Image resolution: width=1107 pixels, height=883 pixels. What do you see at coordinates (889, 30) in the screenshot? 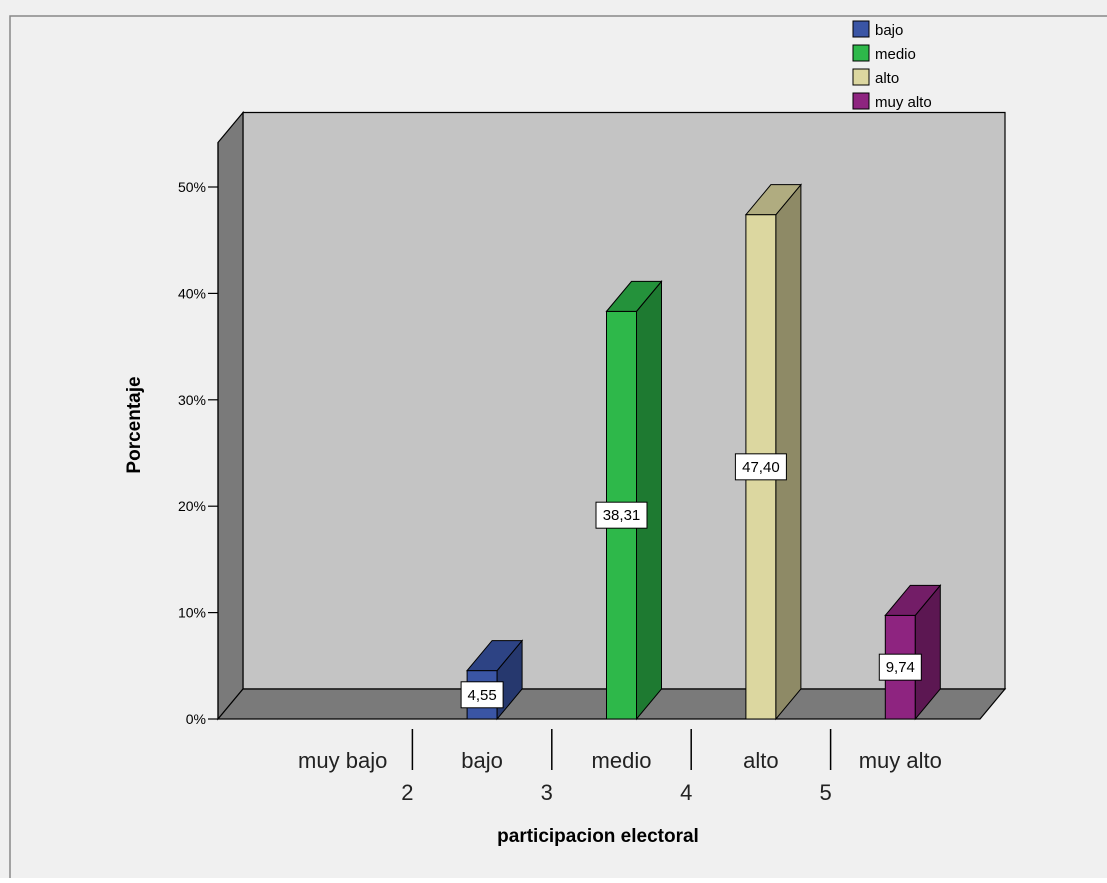
I see `legend-label: bajo` at bounding box center [889, 30].